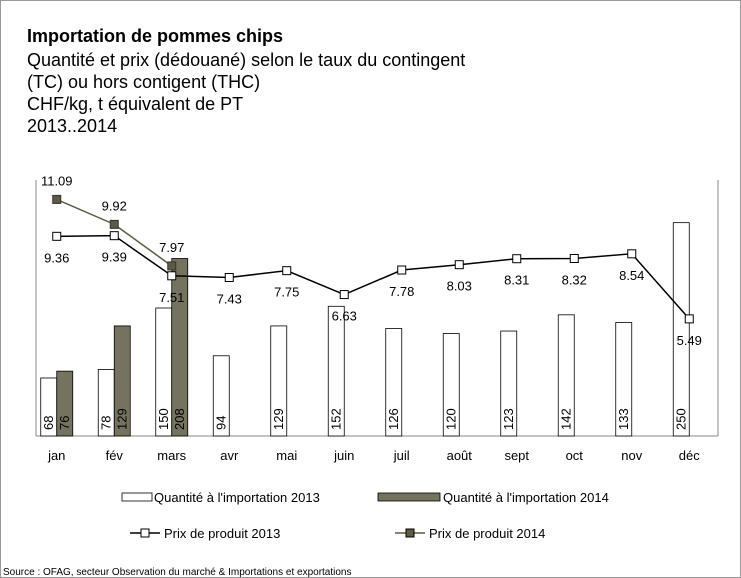 The height and width of the screenshot is (578, 741). What do you see at coordinates (57, 180) in the screenshot?
I see `value-label: 11.09` at bounding box center [57, 180].